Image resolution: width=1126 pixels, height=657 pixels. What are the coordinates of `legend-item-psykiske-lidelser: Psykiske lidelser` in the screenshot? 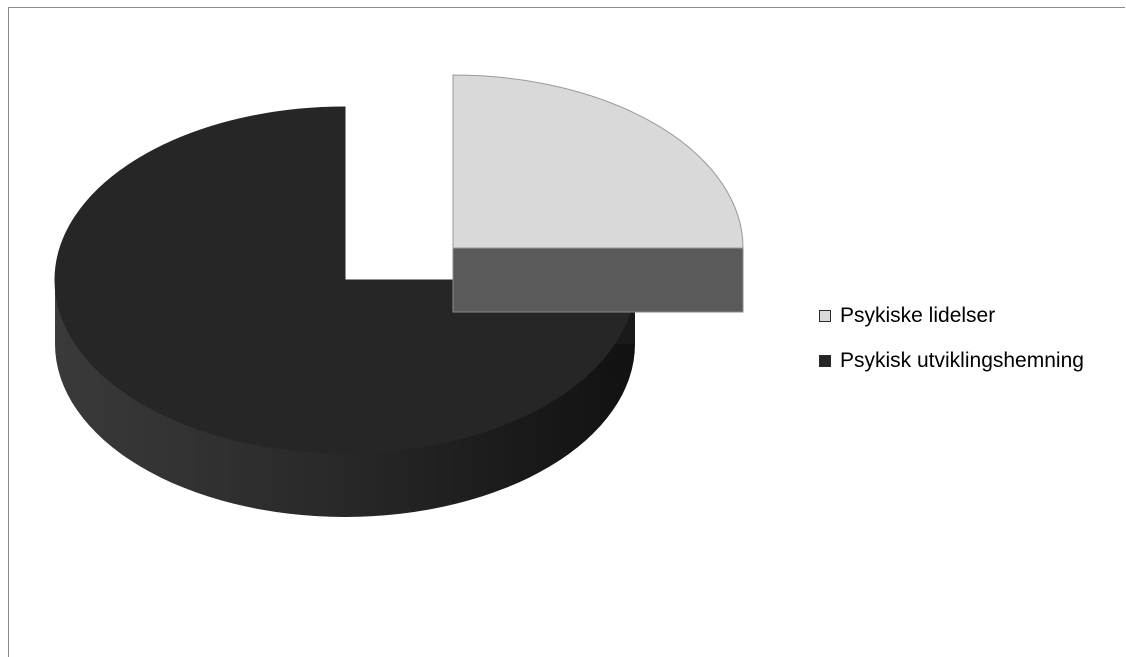 It's located at (951, 316).